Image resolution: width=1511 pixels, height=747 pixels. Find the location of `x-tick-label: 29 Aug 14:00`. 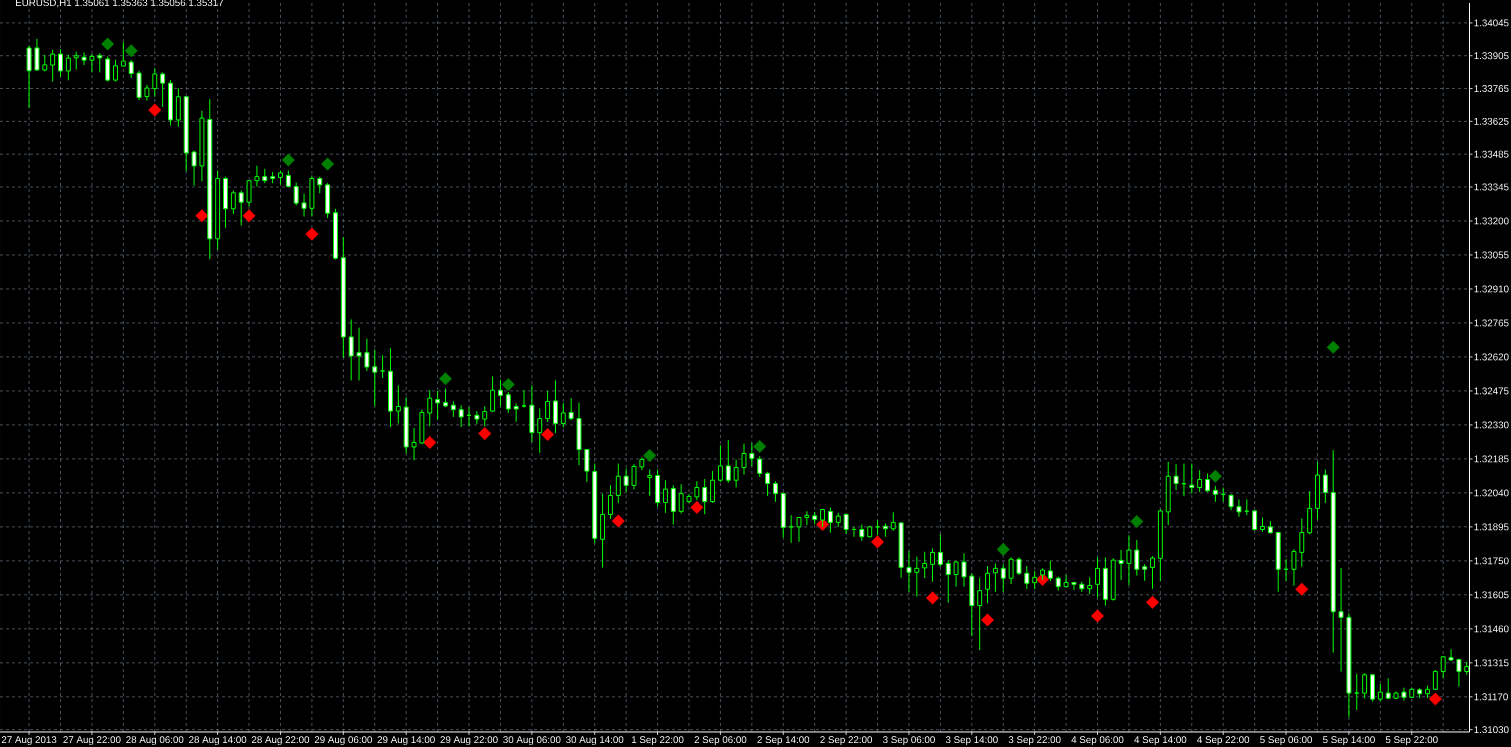

x-tick-label: 29 Aug 14:00 is located at coordinates (406, 741).